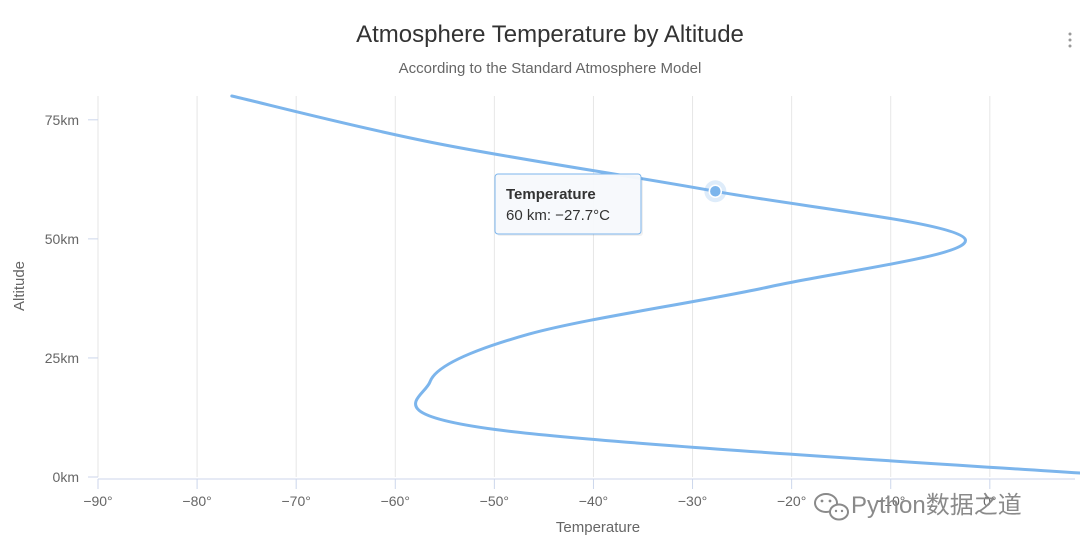 The image size is (1080, 554). What do you see at coordinates (791, 501) in the screenshot?
I see `x-tick-label: −20°` at bounding box center [791, 501].